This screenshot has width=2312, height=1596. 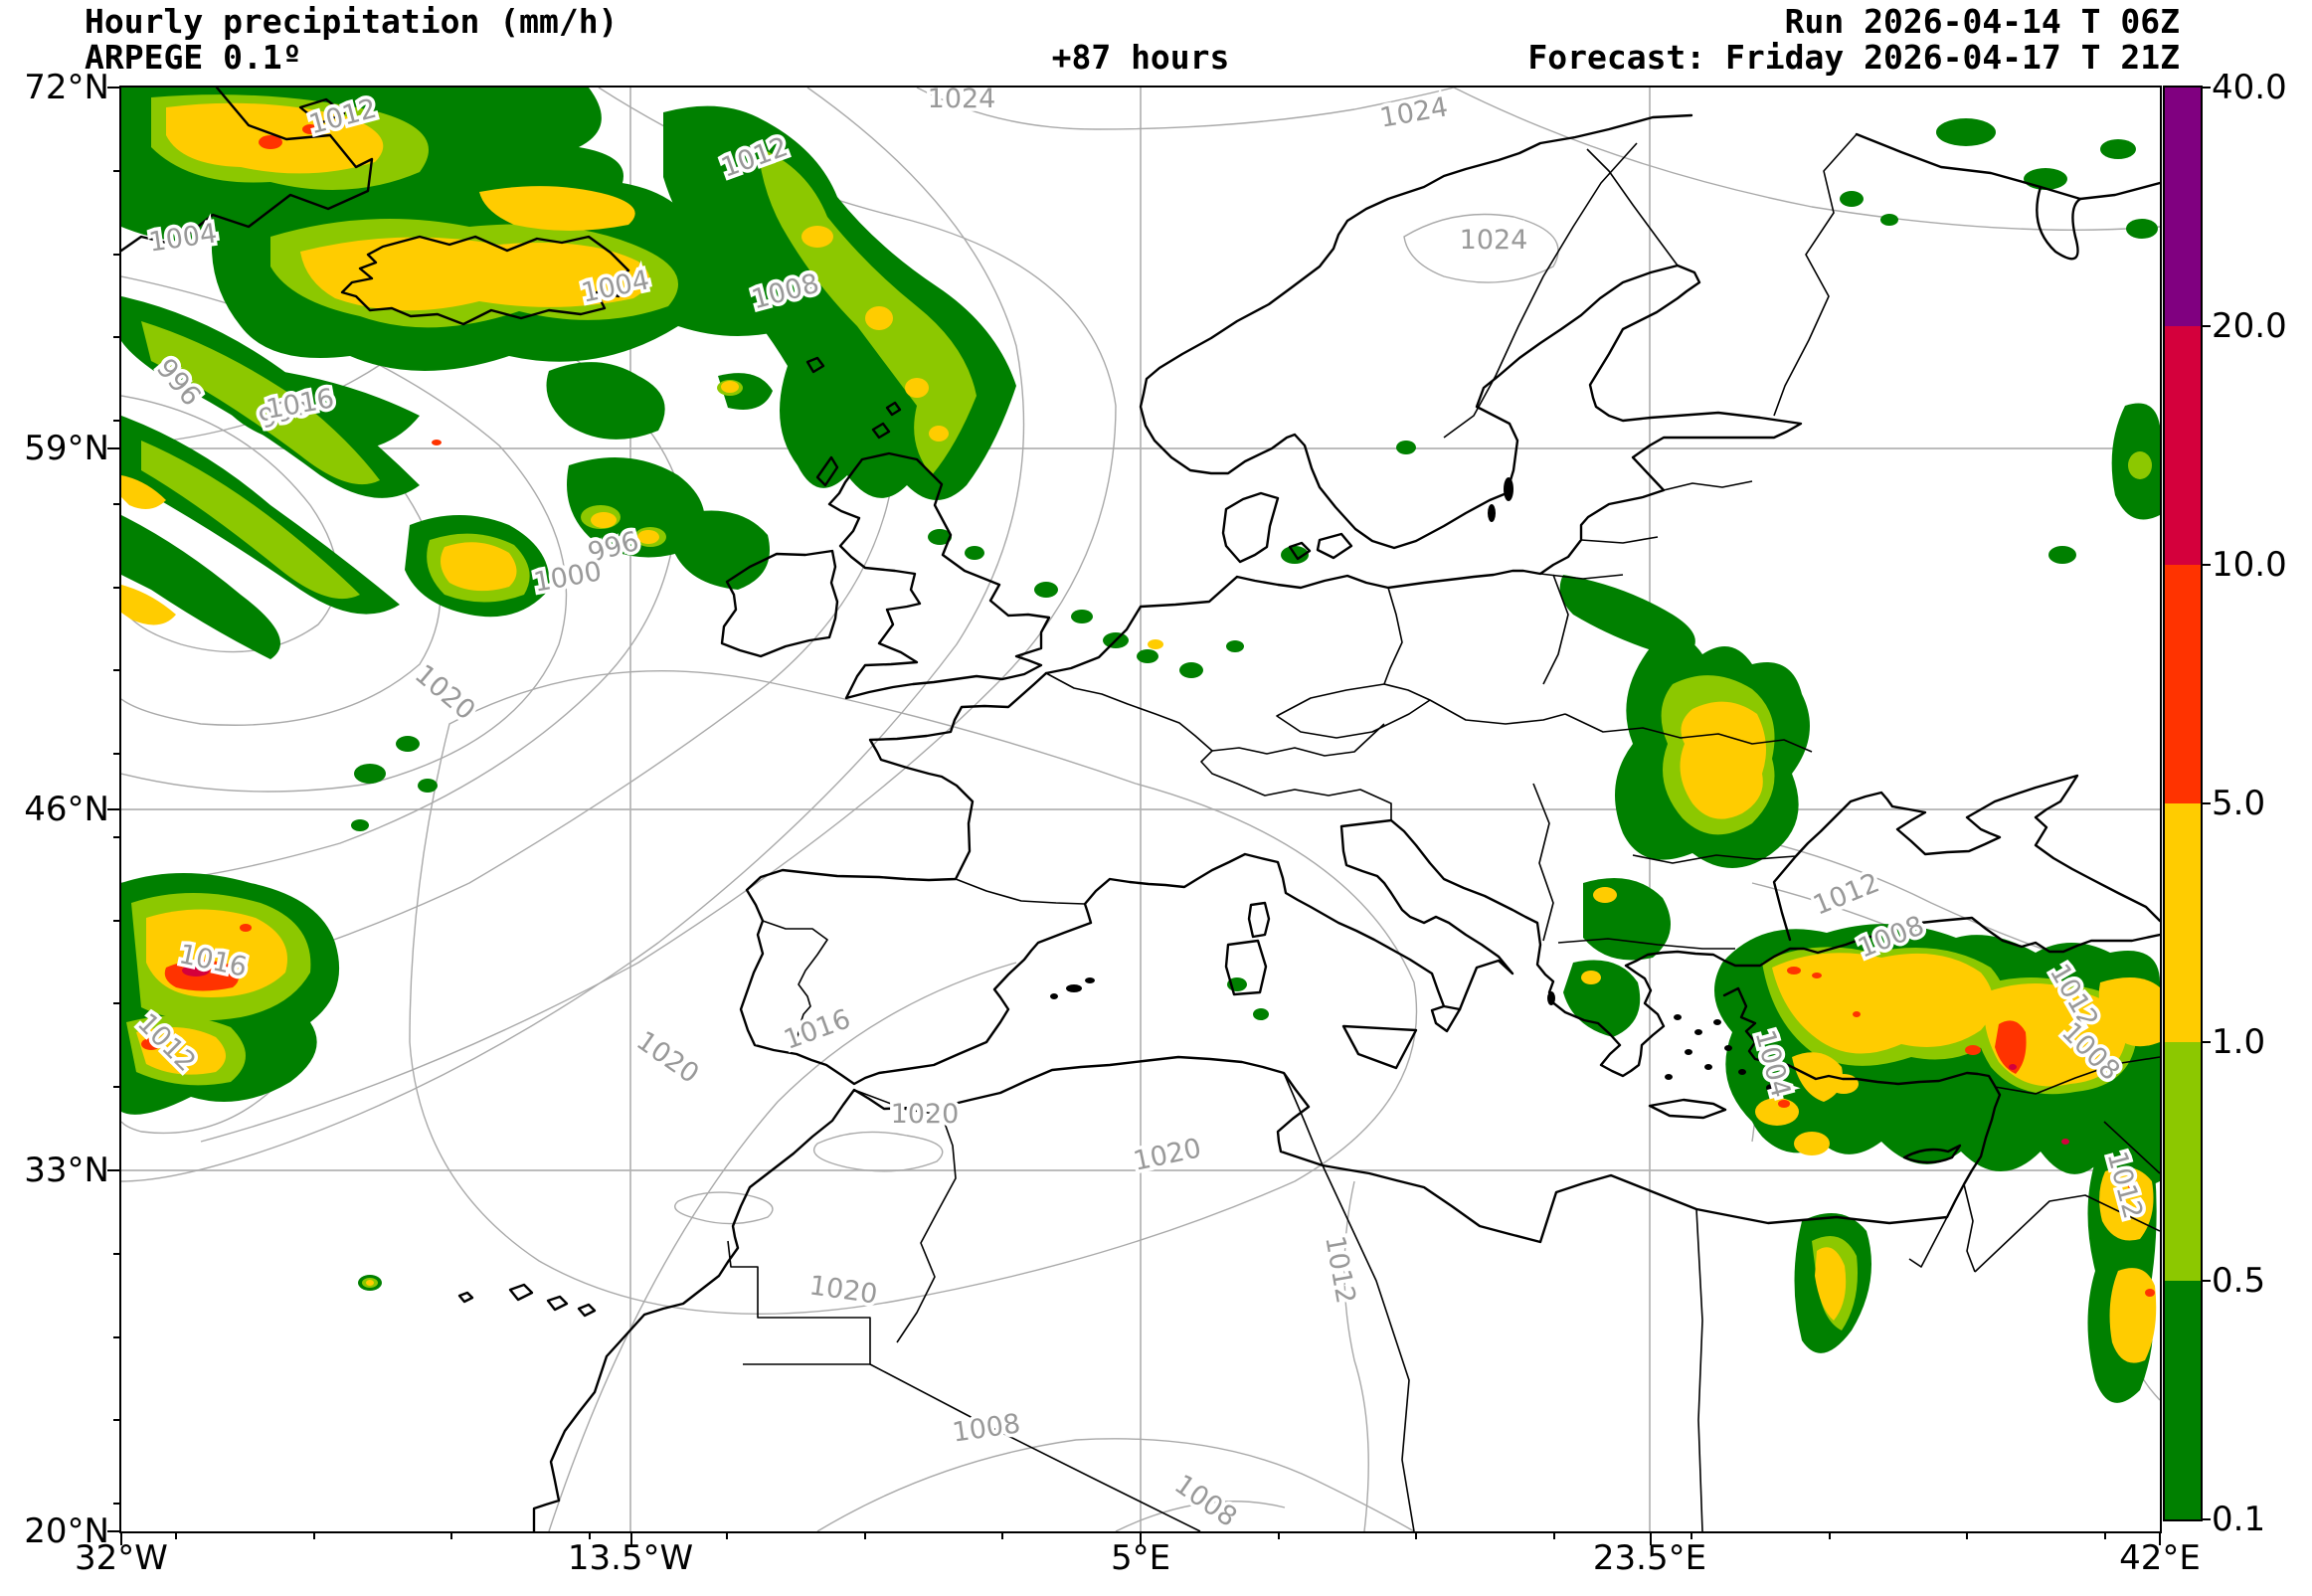 What do you see at coordinates (817, 1030) in the screenshot?
I see `svg-text: 1016` at bounding box center [817, 1030].